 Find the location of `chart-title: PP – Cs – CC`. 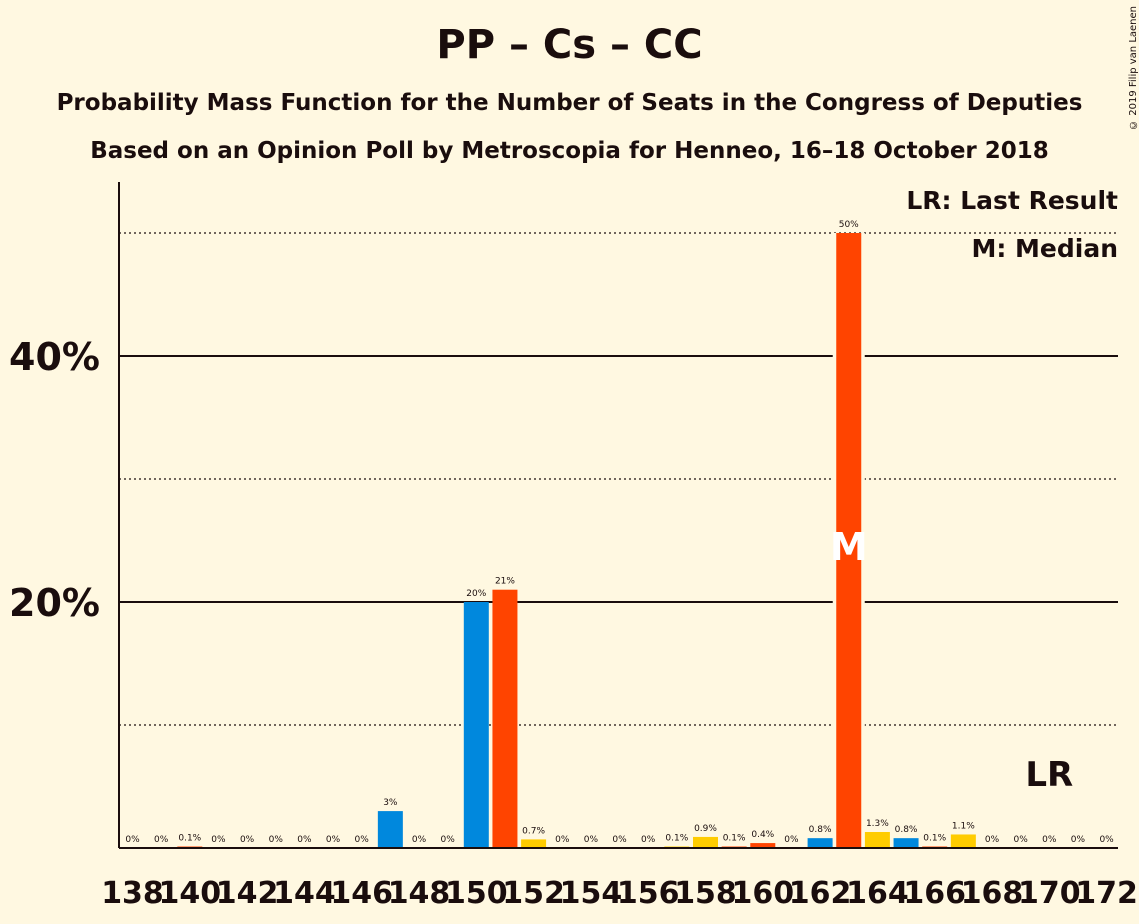

chart-title: PP – Cs – CC is located at coordinates (569, 45).